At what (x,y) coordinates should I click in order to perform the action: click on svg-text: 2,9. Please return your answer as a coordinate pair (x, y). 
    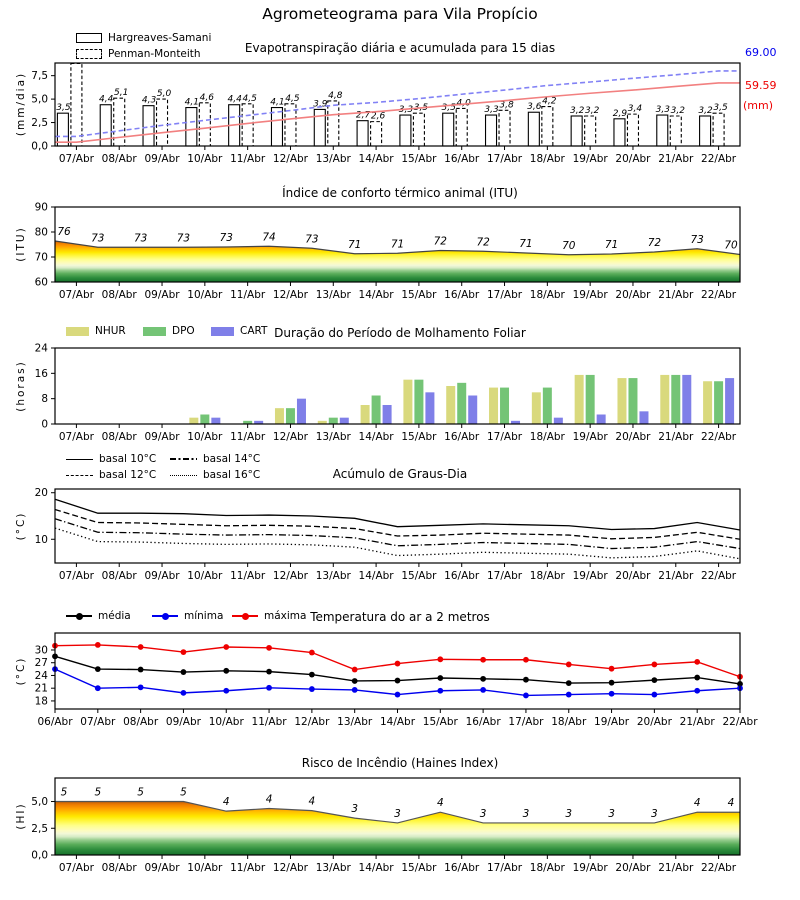
    Looking at the image, I should click on (620, 114).